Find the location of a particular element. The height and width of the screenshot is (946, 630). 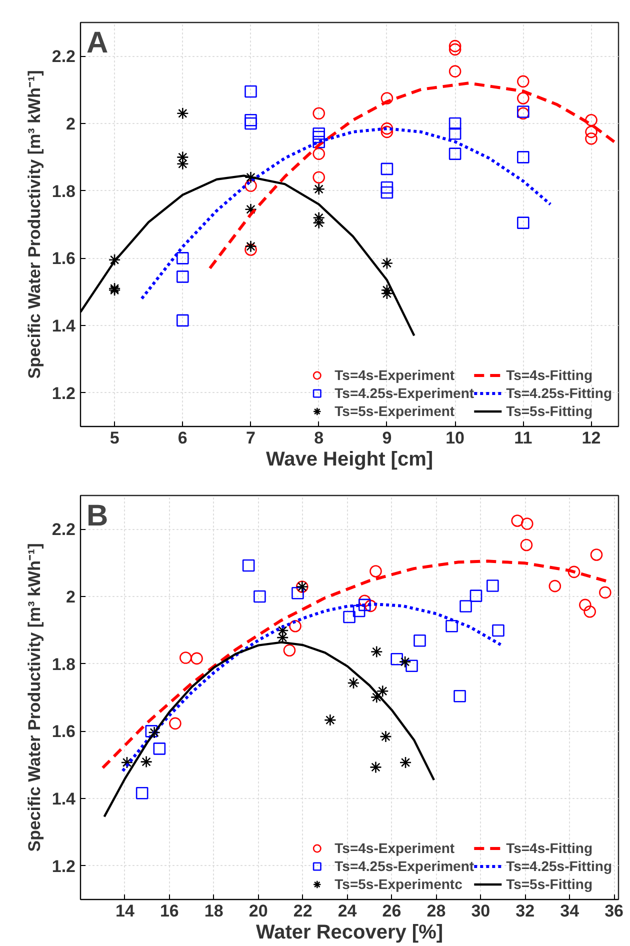

x-tick-label: 16 is located at coordinates (169, 911).